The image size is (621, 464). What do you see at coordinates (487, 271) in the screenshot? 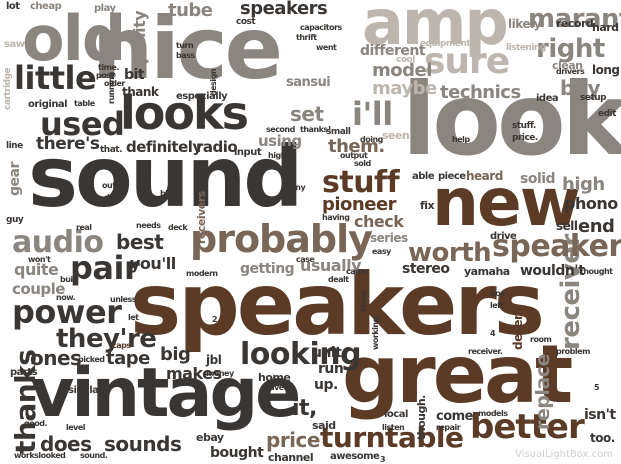
I see `cloud-word: yamaha` at bounding box center [487, 271].